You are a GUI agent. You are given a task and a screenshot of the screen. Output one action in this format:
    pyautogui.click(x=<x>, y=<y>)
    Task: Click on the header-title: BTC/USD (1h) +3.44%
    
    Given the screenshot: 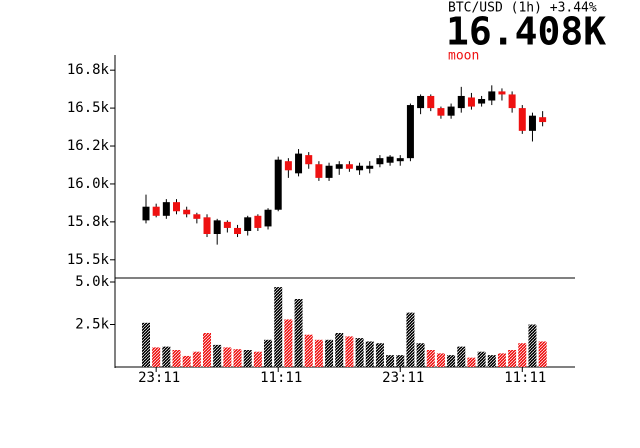 What is the action you would take?
    pyautogui.click(x=522, y=8)
    